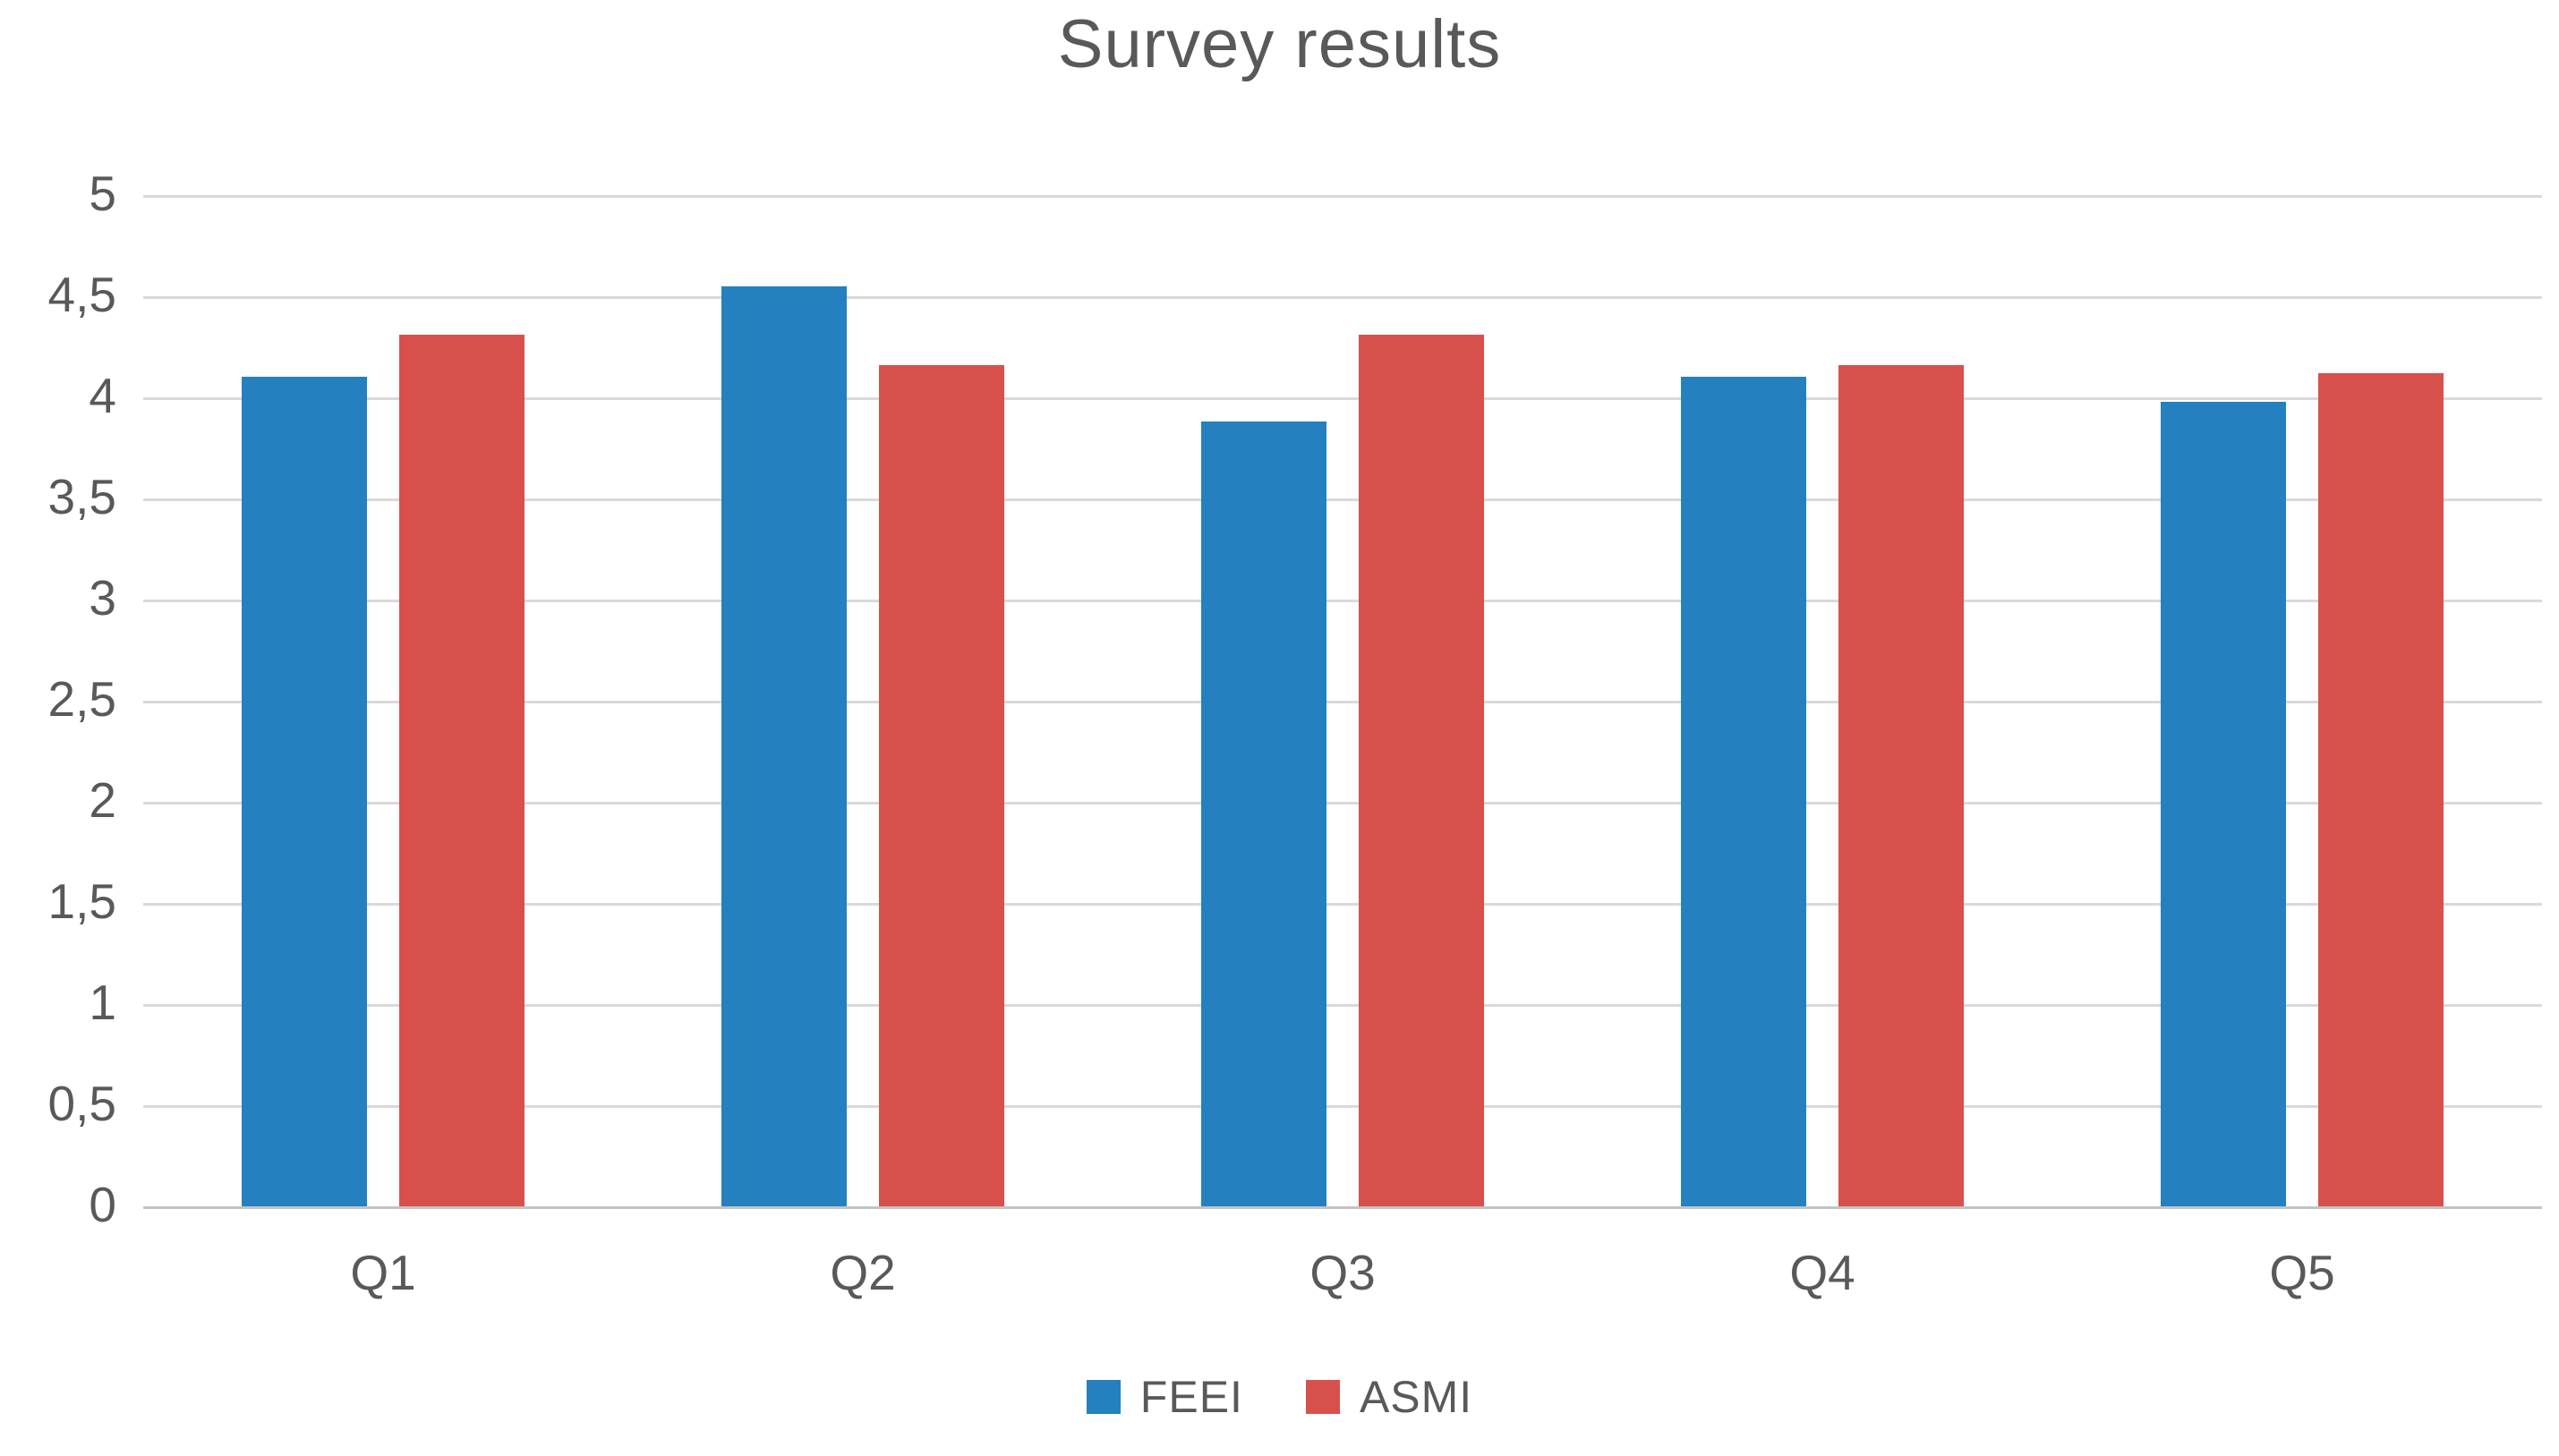 The width and height of the screenshot is (2559, 1456). I want to click on legend-item-feei: FEEI, so click(1164, 1397).